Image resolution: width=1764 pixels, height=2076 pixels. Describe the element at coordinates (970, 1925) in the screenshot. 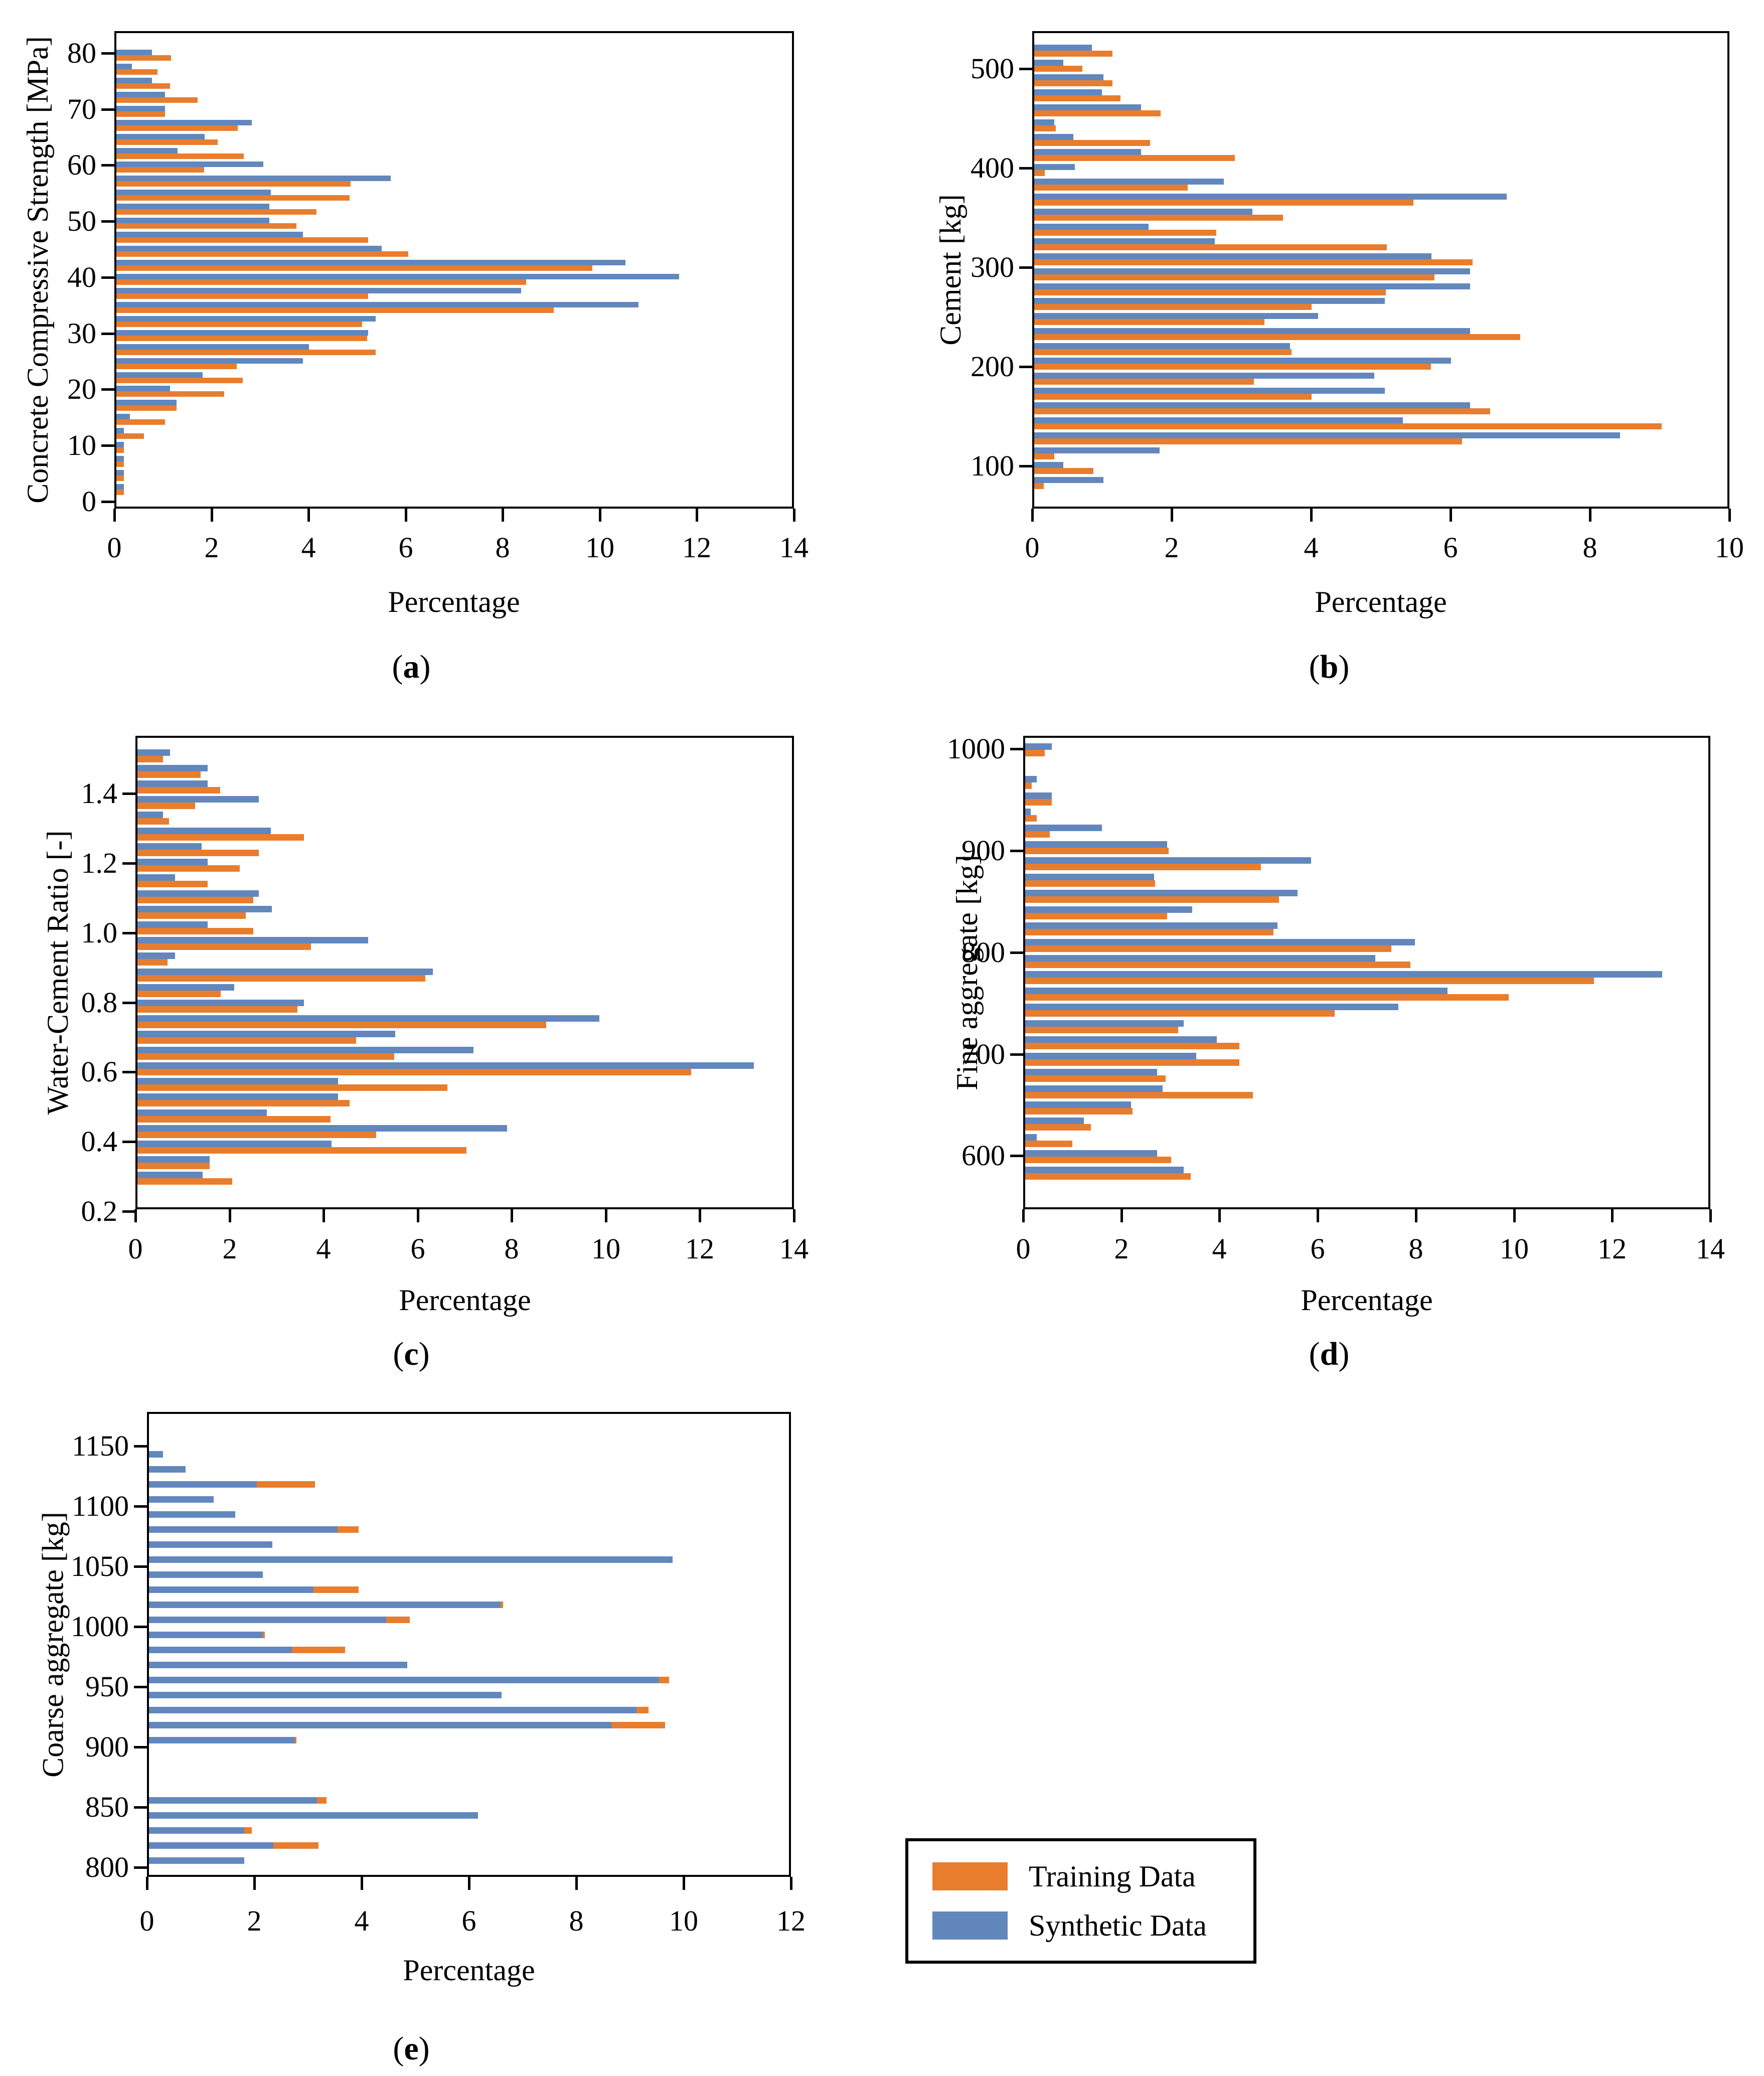

I see `synthetic-color-swatch` at that location.